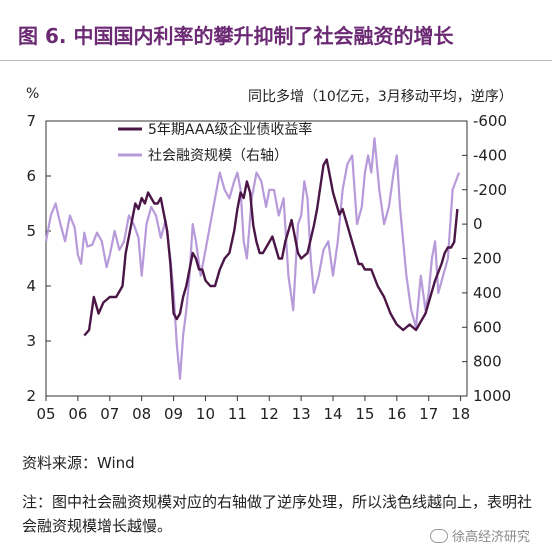  I want to click on title-divider, so click(276, 60).